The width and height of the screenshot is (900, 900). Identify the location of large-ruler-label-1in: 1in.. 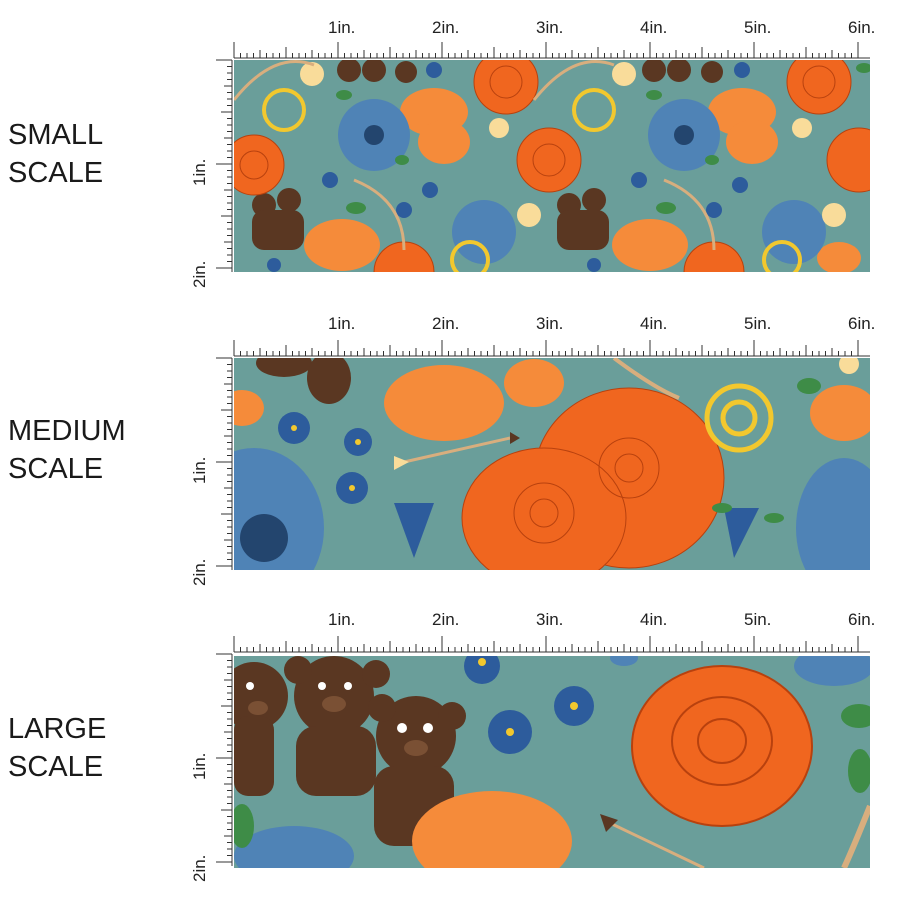
(342, 619).